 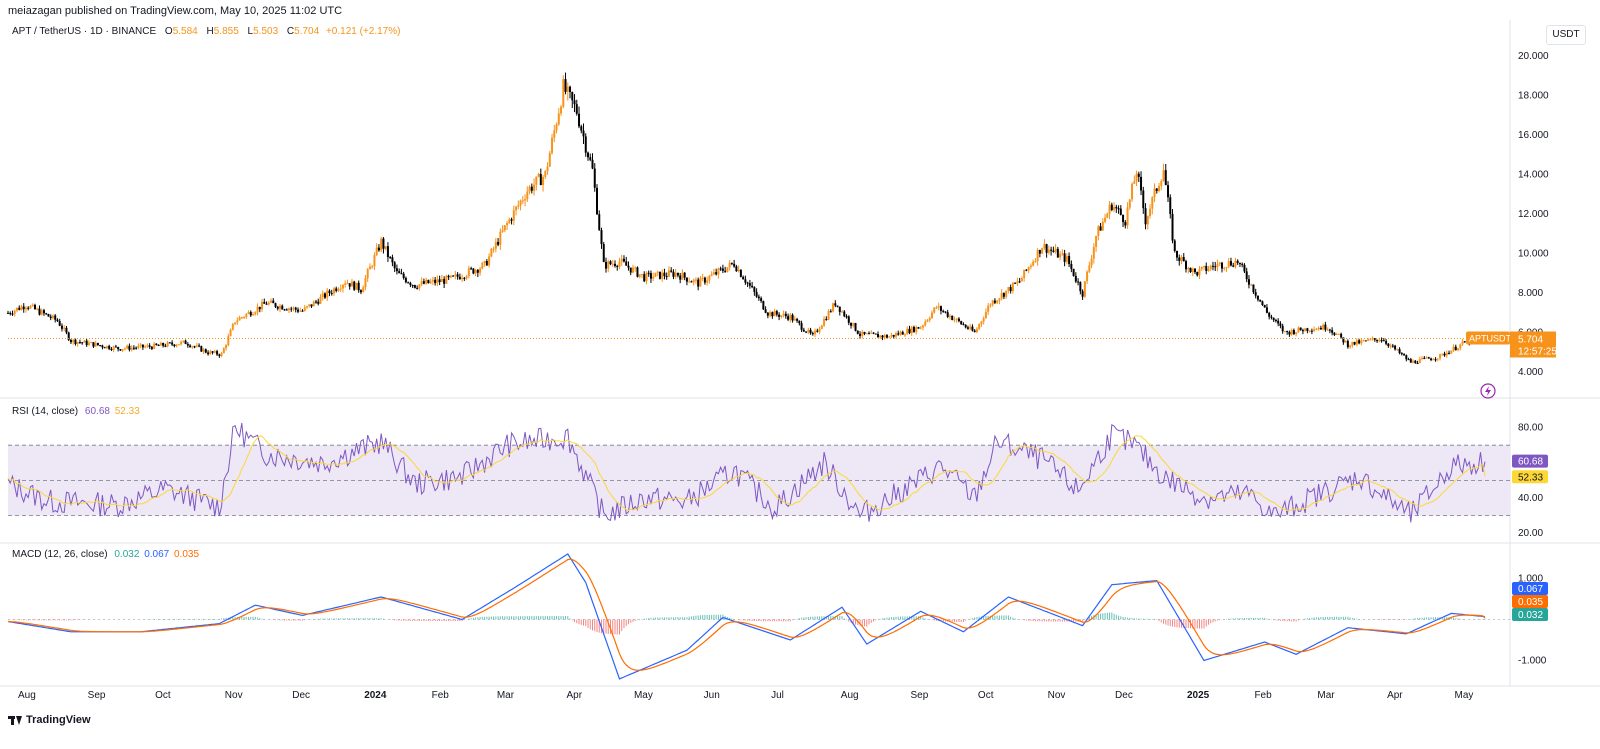 I want to click on currency-button: USDT, so click(x=1566, y=35).